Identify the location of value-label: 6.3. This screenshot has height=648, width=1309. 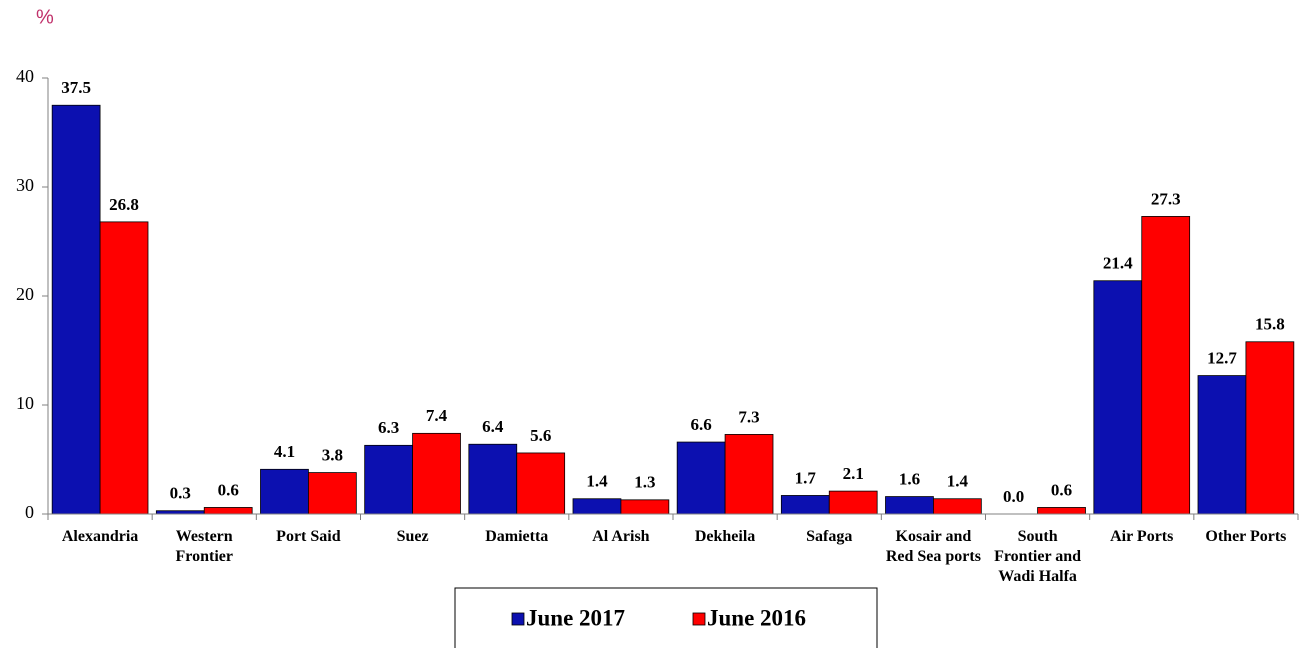
(388, 427).